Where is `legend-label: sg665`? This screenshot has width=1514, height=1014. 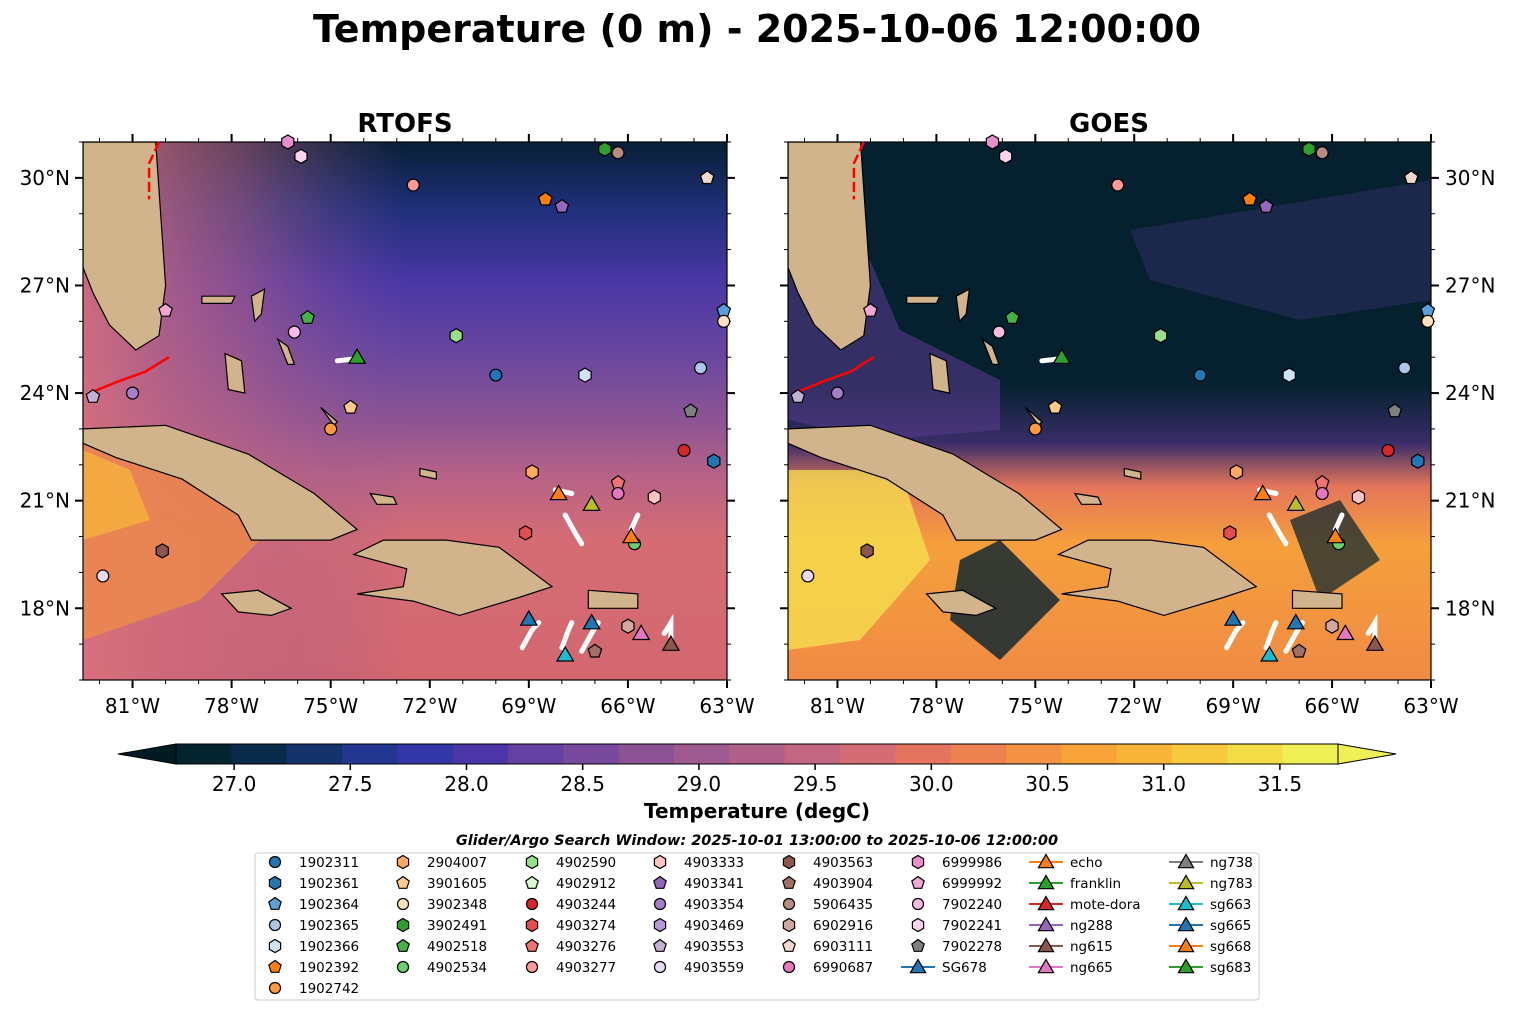 legend-label: sg665 is located at coordinates (1230, 926).